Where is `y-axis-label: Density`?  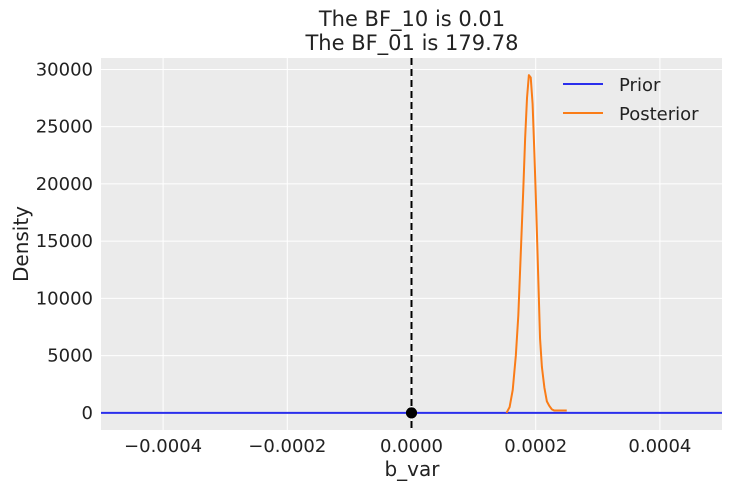 y-axis-label: Density is located at coordinates (21, 244).